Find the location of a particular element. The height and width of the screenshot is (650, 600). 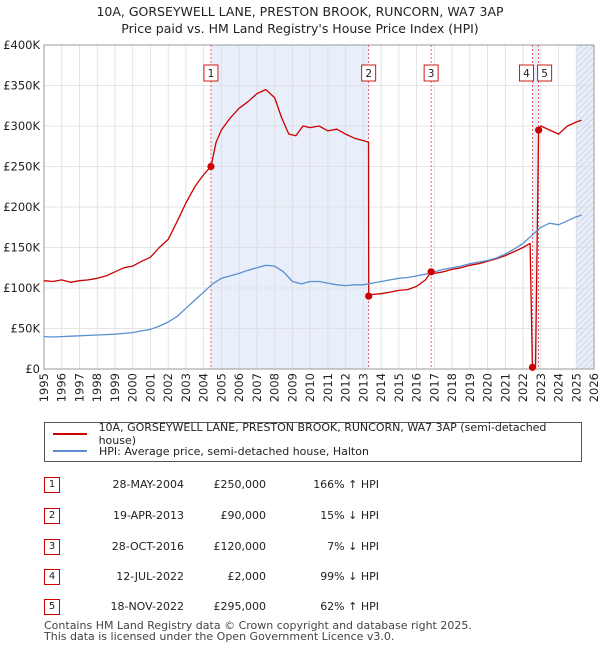

y-tick-label: £250K is located at coordinates (21, 167).